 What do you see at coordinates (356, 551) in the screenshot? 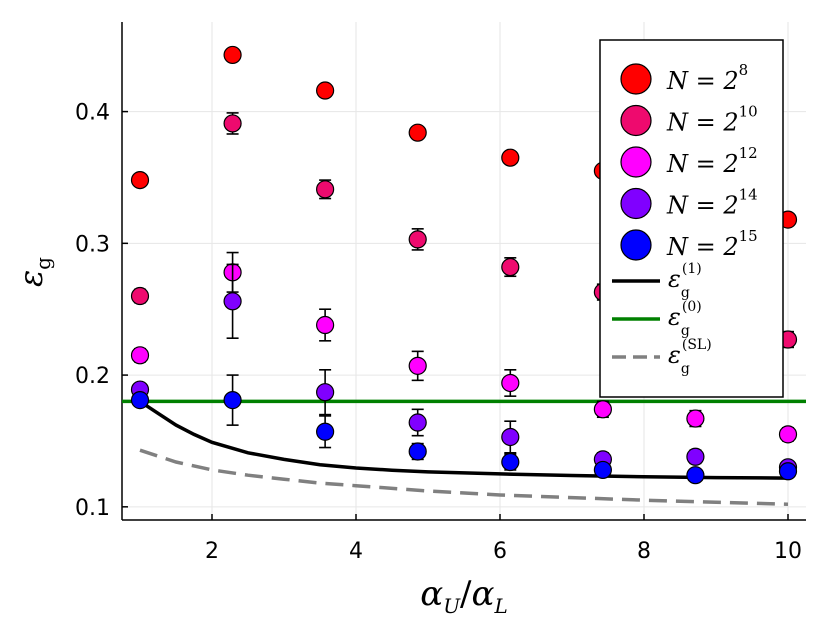
I see `x-tick-label: 4` at bounding box center [356, 551].